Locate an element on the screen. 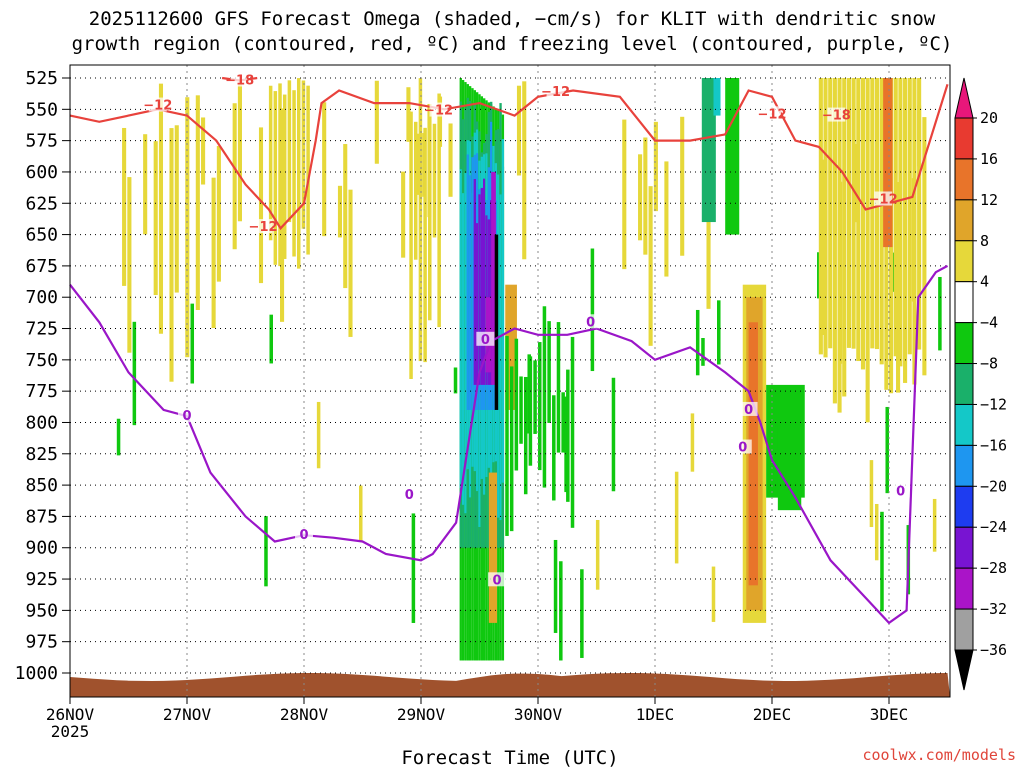 Image resolution: width=1024 pixels, height=768 pixels. omega-plume-core is located at coordinates (493, 278).